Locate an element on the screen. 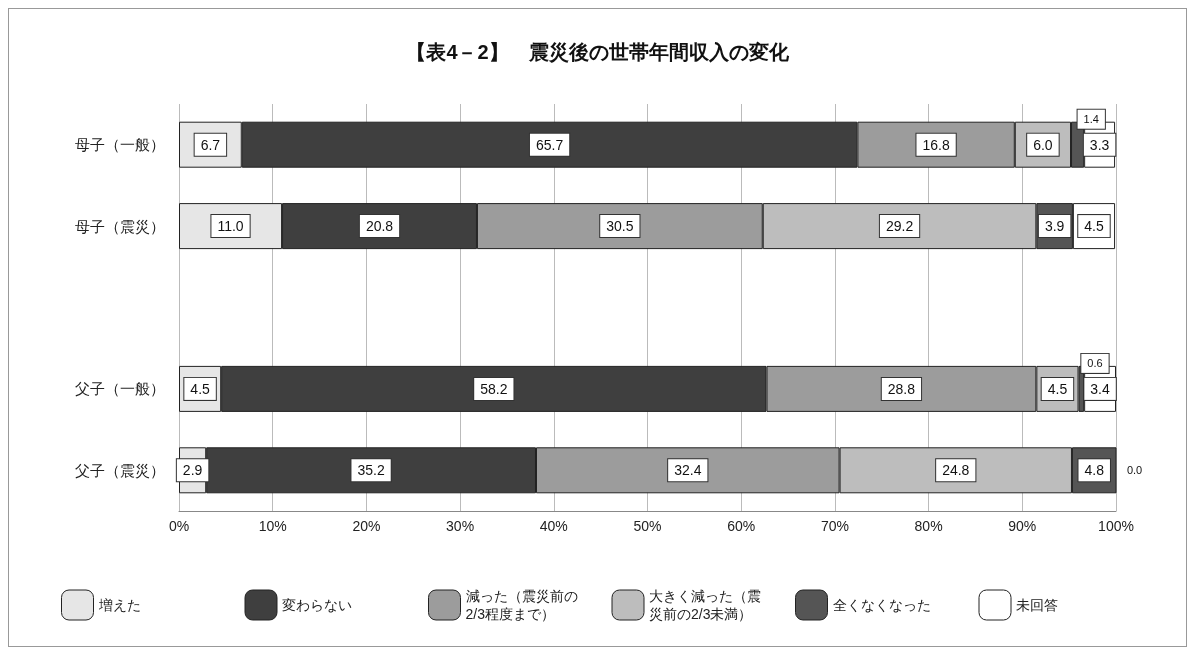 The width and height of the screenshot is (1195, 655). data-label: 30.5 is located at coordinates (620, 226).